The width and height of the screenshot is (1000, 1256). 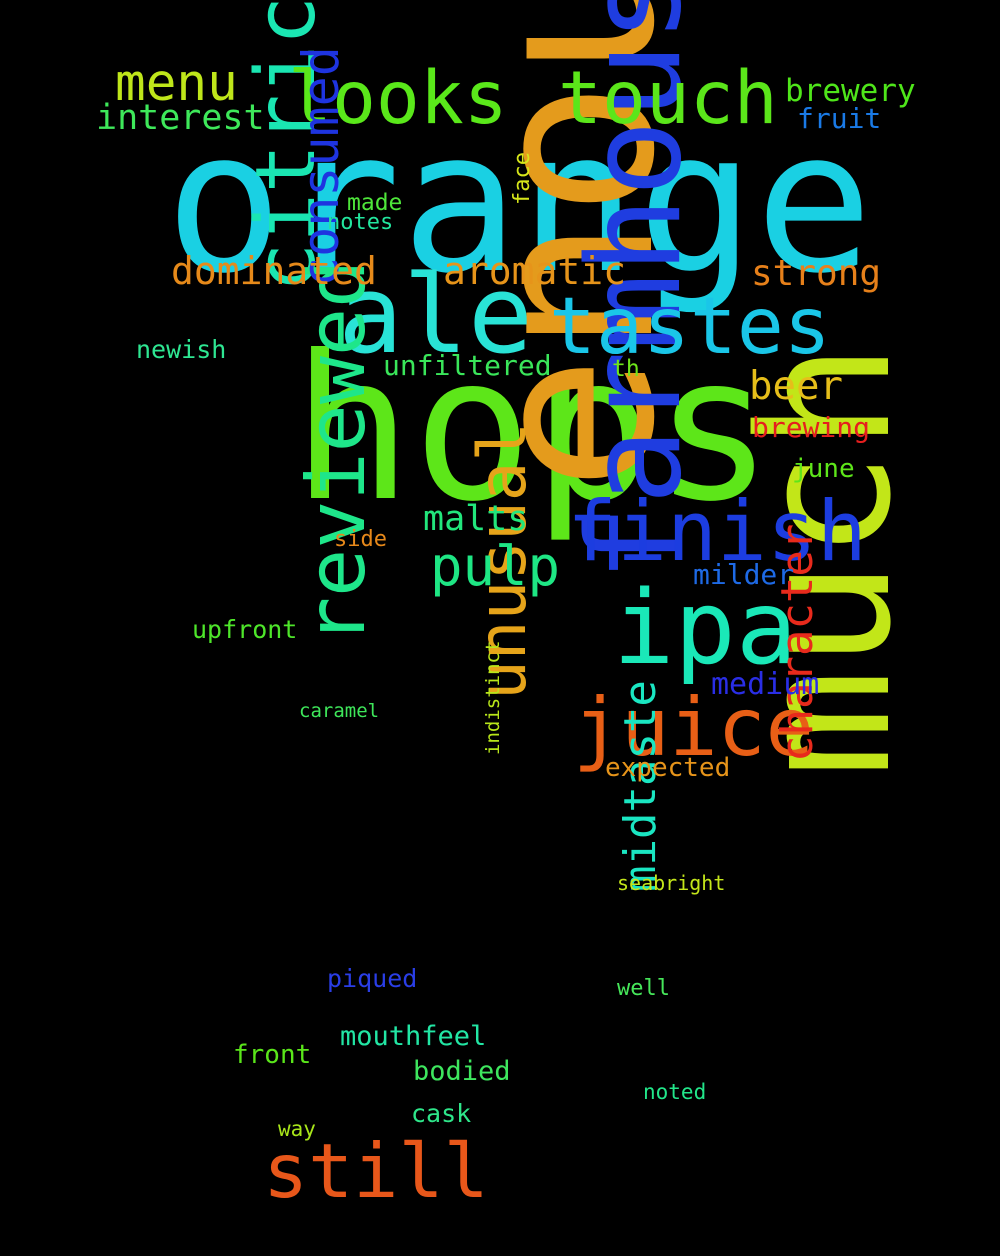 I want to click on word-way: way, so click(x=297, y=1129).